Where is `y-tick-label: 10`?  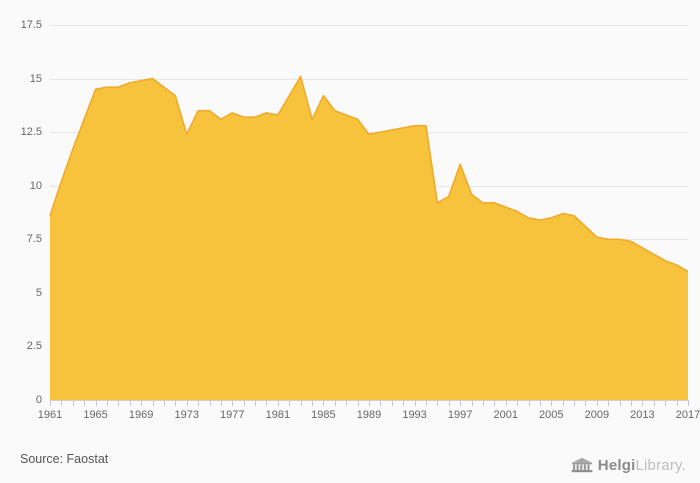 y-tick-label: 10 is located at coordinates (35, 185).